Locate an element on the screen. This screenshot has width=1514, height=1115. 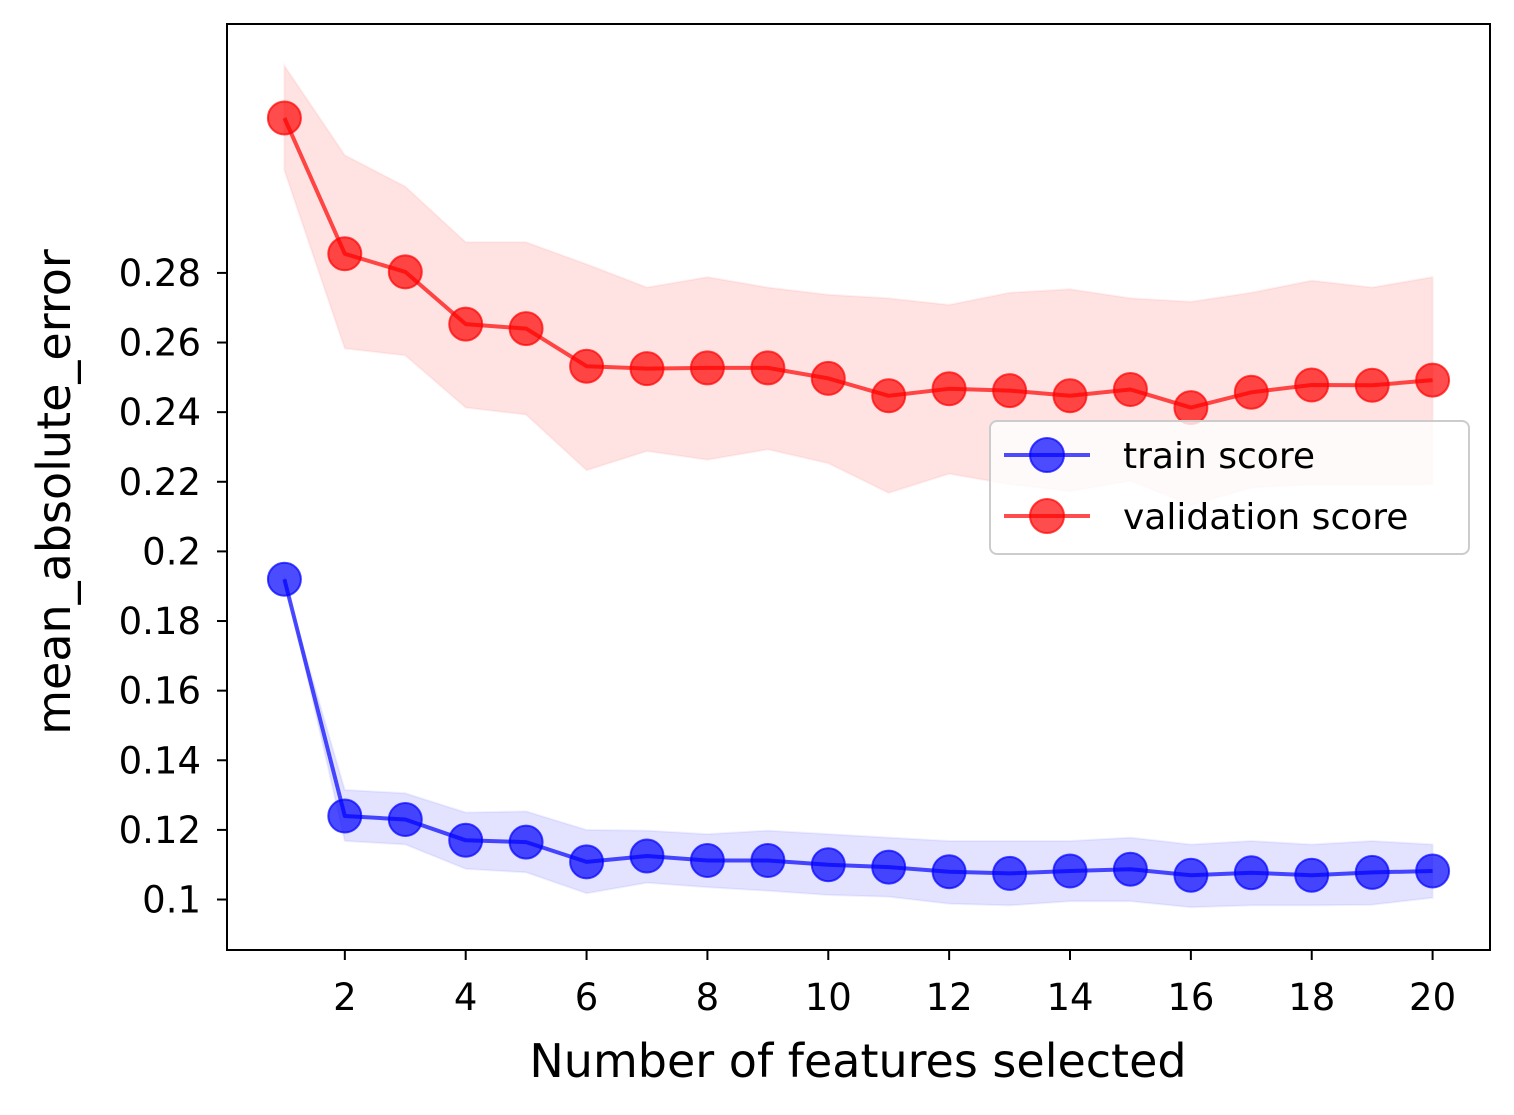
y-tick-label: 0.18 is located at coordinates (160, 621).